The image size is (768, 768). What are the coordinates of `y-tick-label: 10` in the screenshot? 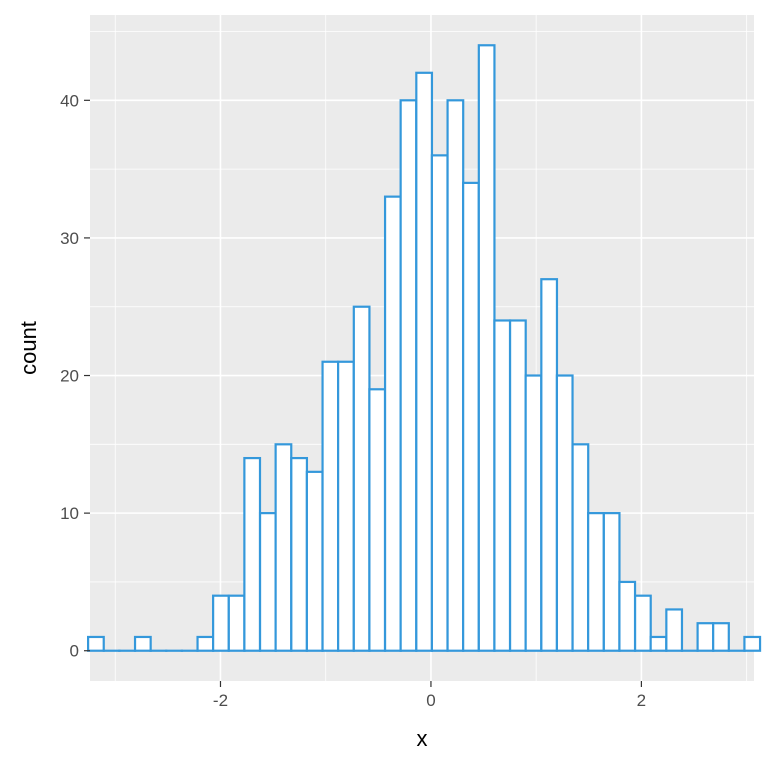 It's located at (69, 513).